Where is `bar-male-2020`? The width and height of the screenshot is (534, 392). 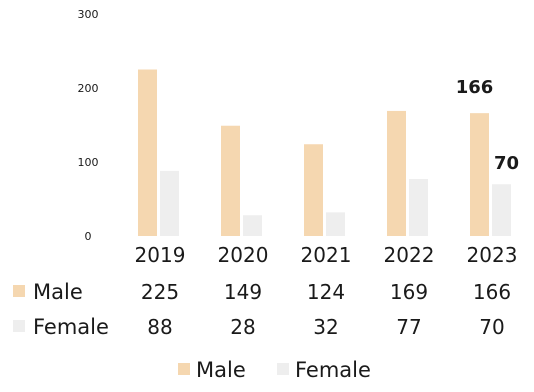
bar-male-2020 is located at coordinates (230, 180).